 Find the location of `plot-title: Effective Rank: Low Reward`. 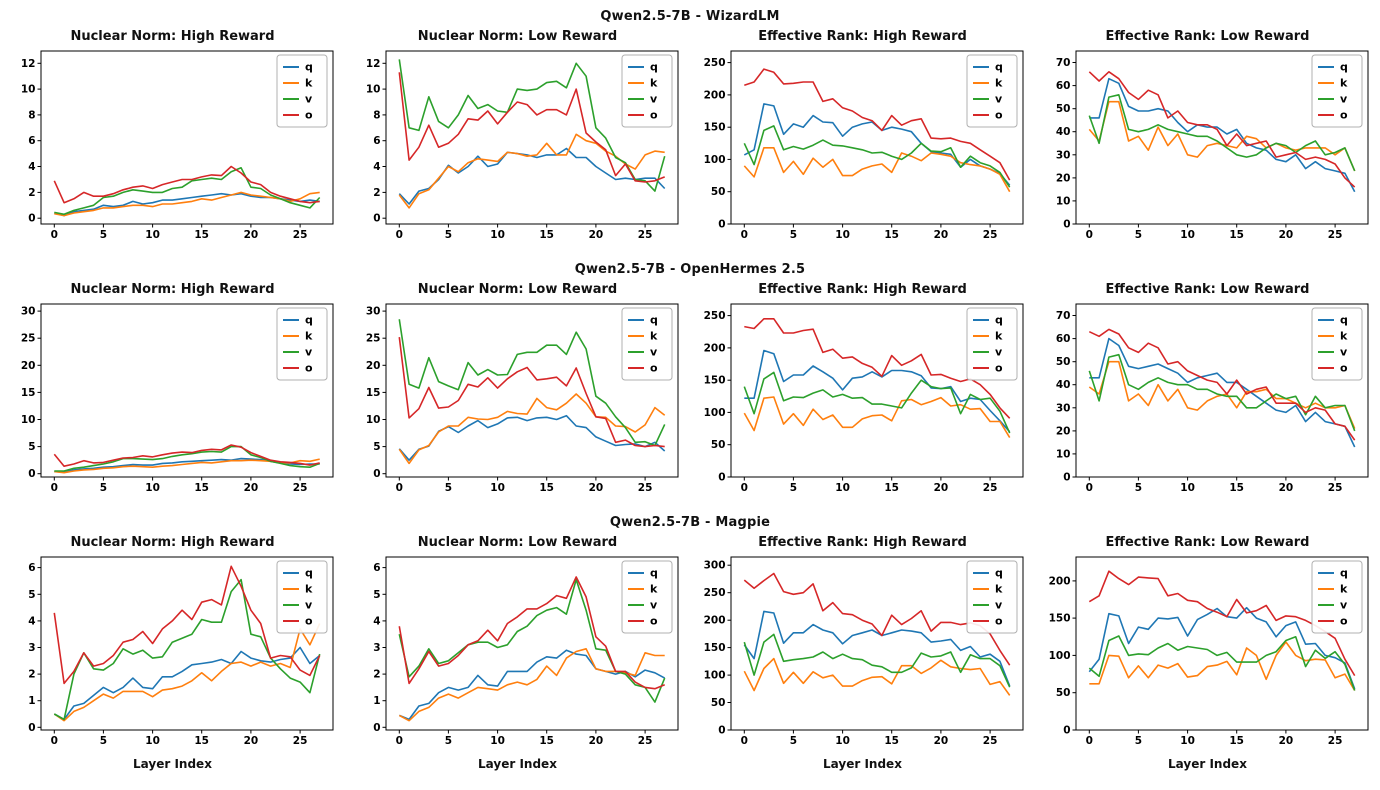

plot-title: Effective Rank: Low Reward is located at coordinates (1207, 542).